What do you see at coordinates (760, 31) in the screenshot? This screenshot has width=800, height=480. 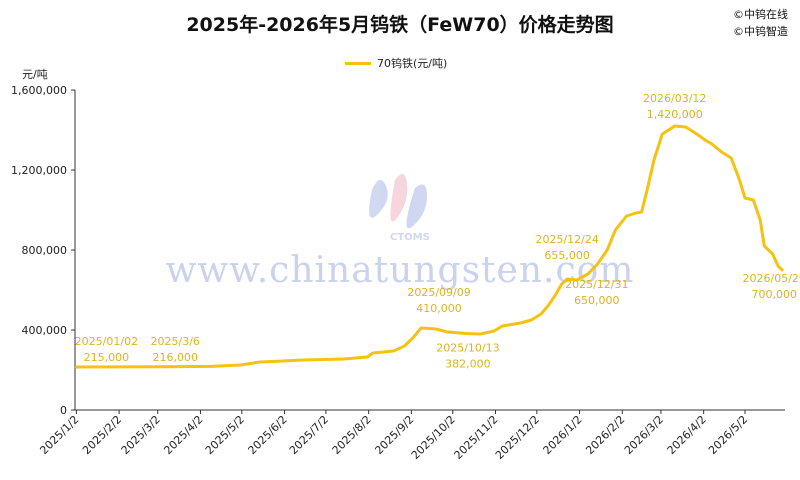 I see `copyright-line-2: ©中钨智造` at bounding box center [760, 31].